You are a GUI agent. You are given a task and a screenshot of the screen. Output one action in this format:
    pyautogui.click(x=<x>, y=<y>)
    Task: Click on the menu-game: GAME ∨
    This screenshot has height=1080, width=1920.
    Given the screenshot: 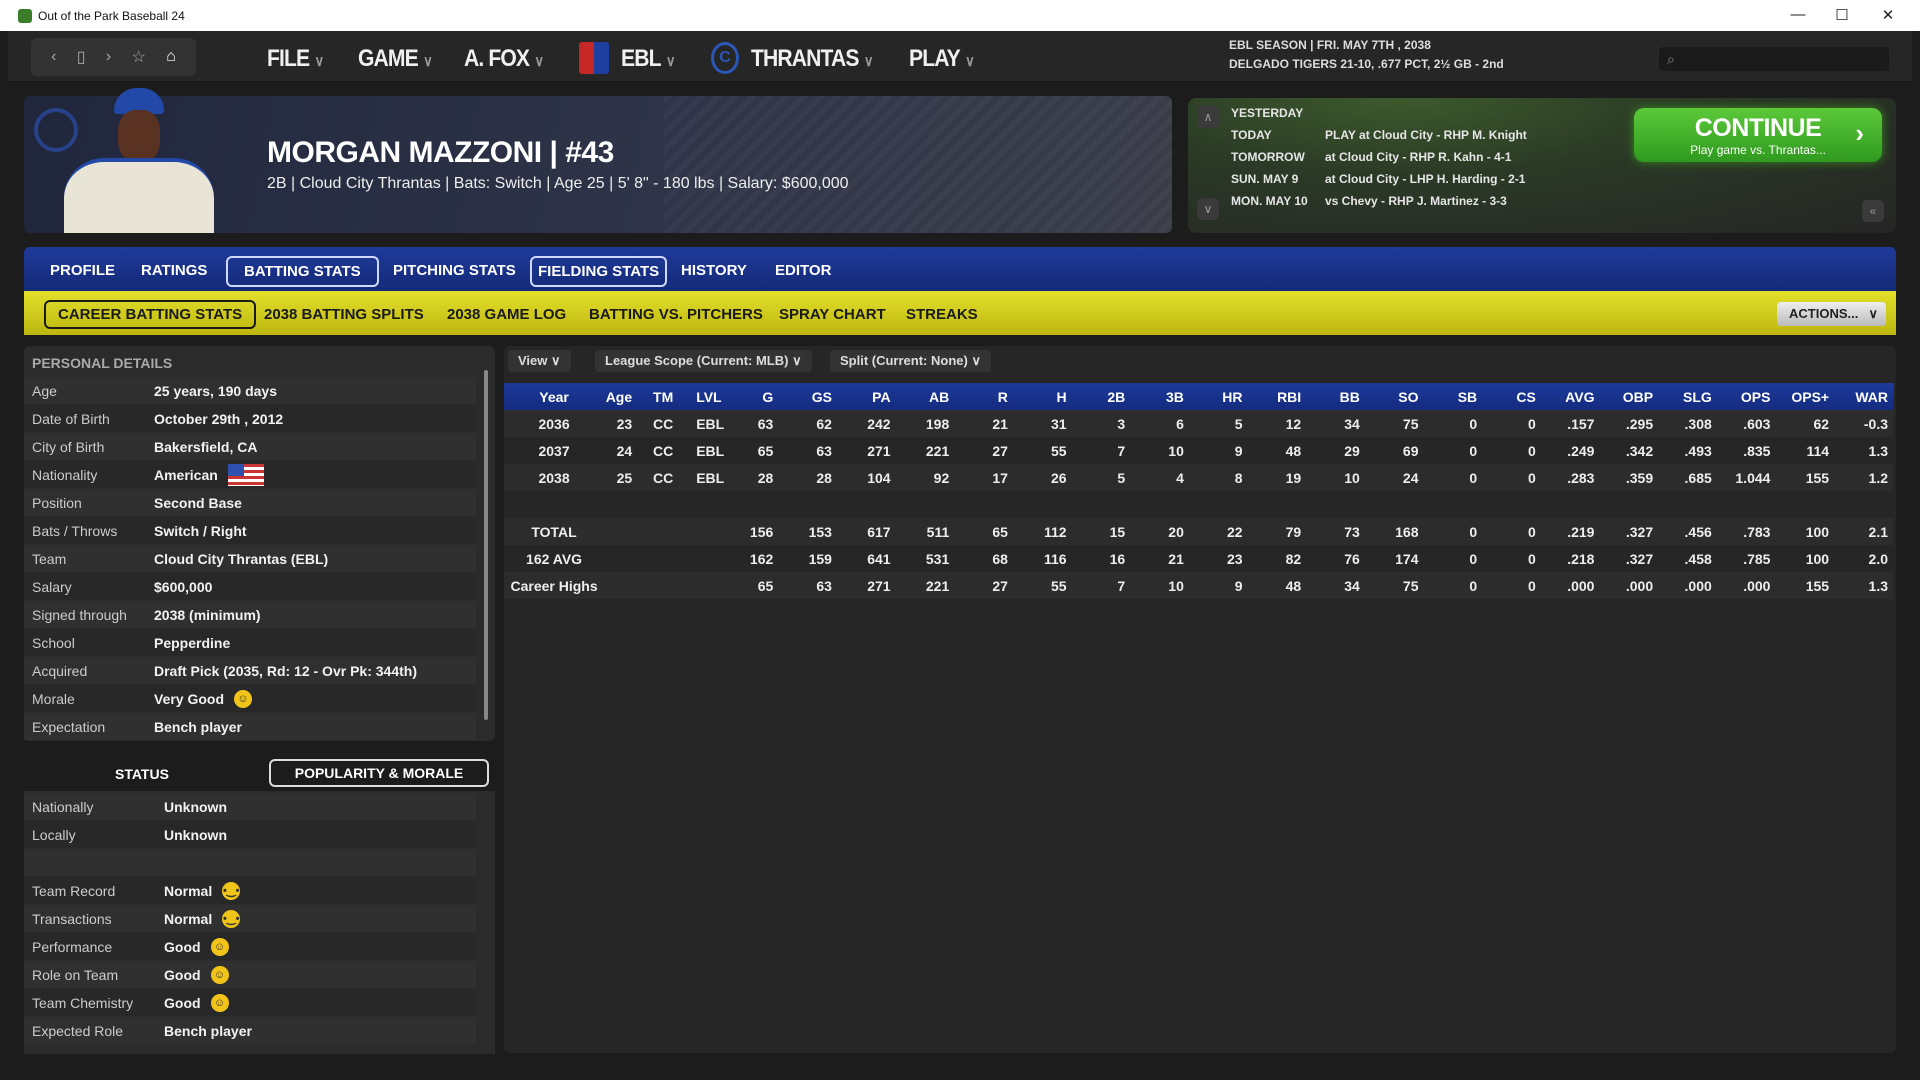 What is the action you would take?
    pyautogui.click(x=395, y=58)
    